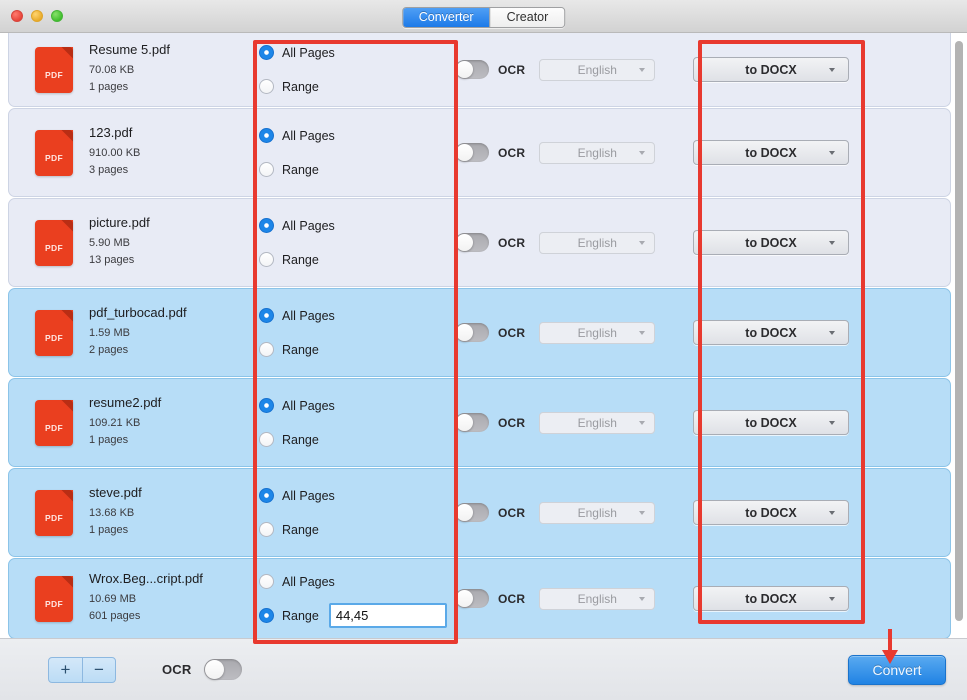 The width and height of the screenshot is (967, 700). What do you see at coordinates (17, 16) in the screenshot?
I see `close-window-icon` at bounding box center [17, 16].